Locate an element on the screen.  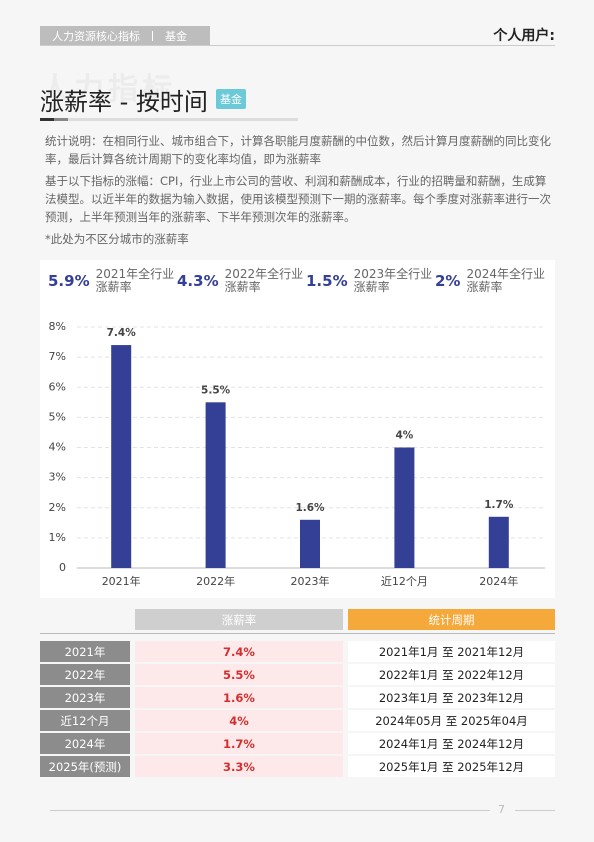
y-tick-label: 5% is located at coordinates (57, 416).